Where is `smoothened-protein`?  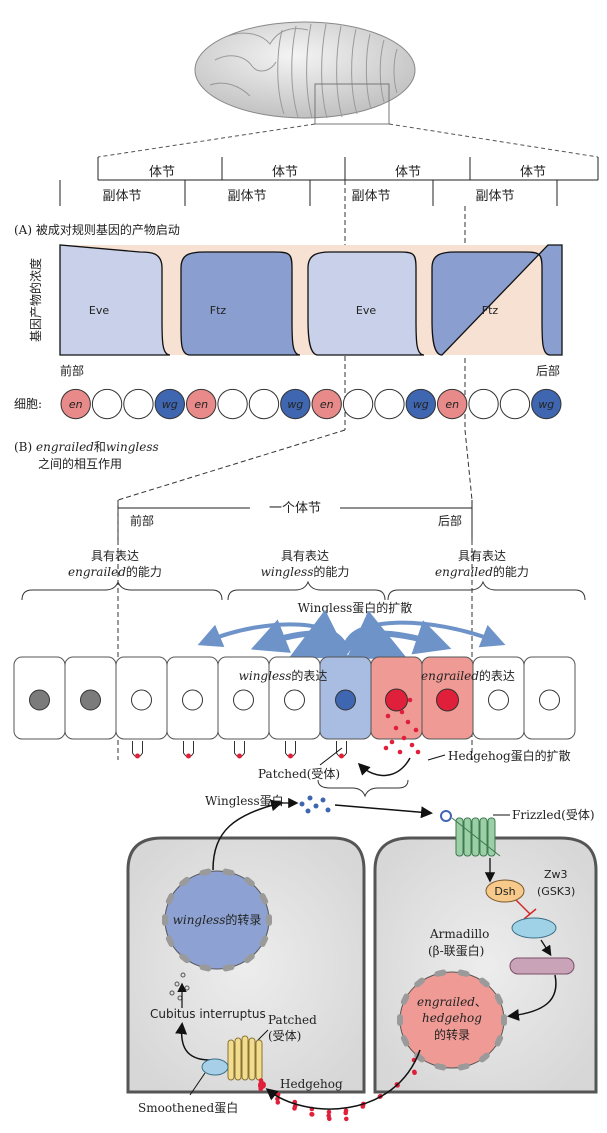 smoothened-protein is located at coordinates (215, 1067).